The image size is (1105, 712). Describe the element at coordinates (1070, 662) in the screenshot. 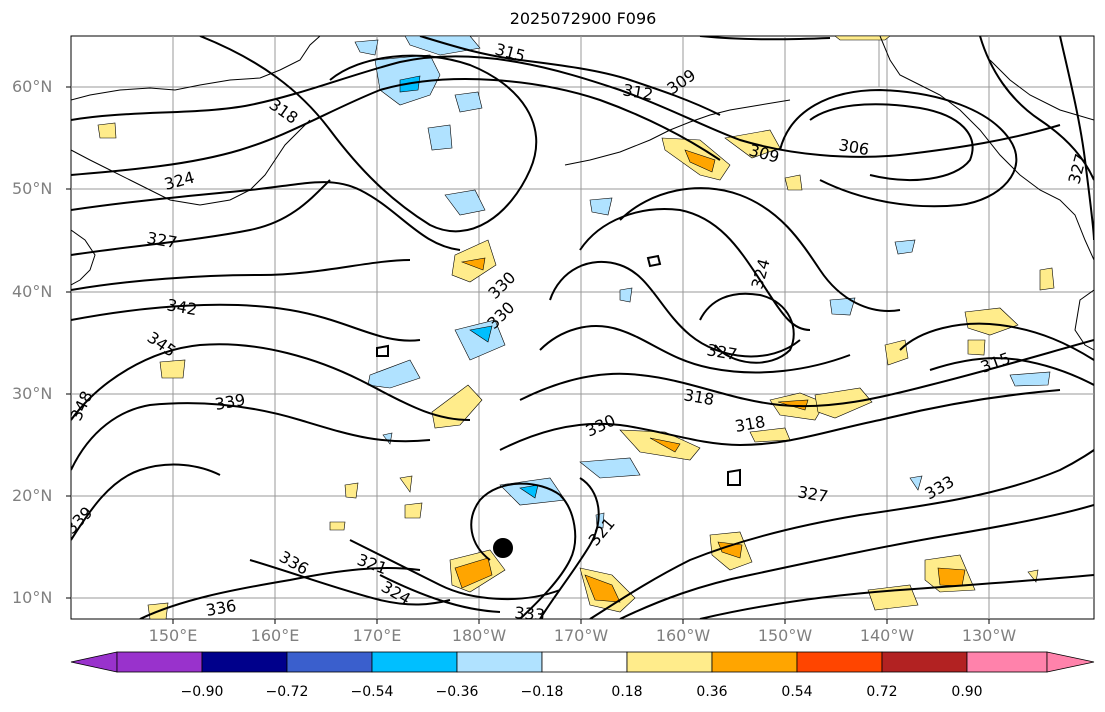

I see `colorbar-extend-high` at that location.